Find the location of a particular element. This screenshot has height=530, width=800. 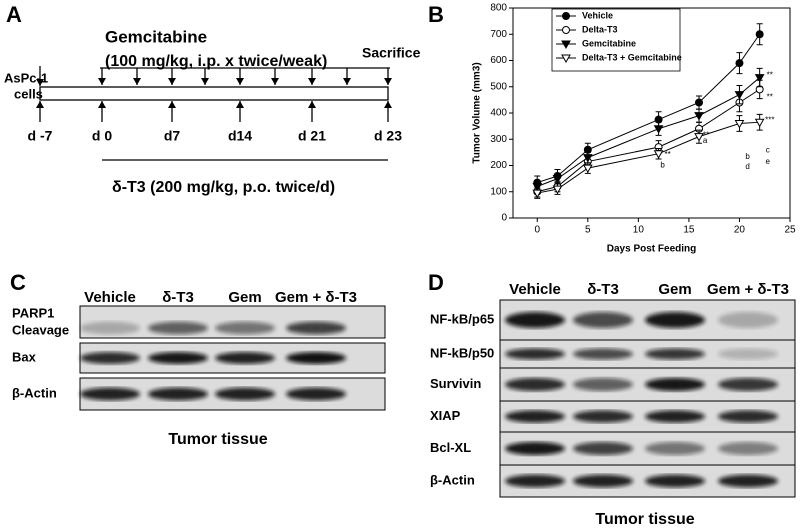

y-tick-label: 500 is located at coordinates (498, 86).